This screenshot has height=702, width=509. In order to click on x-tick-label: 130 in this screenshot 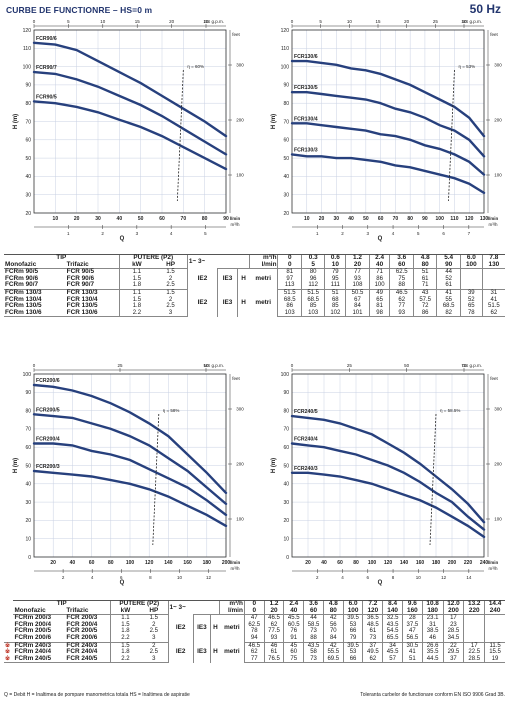, I will do `click(484, 219)`.